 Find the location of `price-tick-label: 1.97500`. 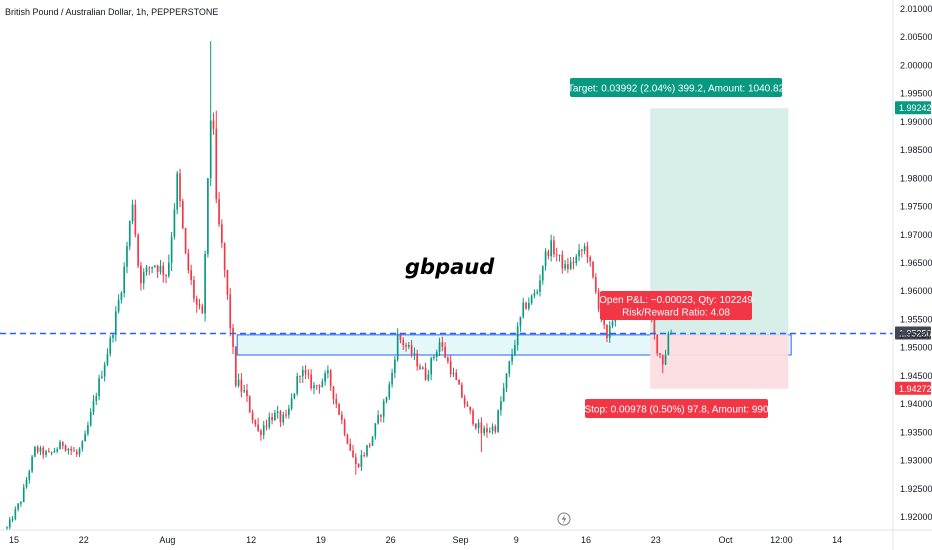

price-tick-label: 1.97500 is located at coordinates (916, 207).